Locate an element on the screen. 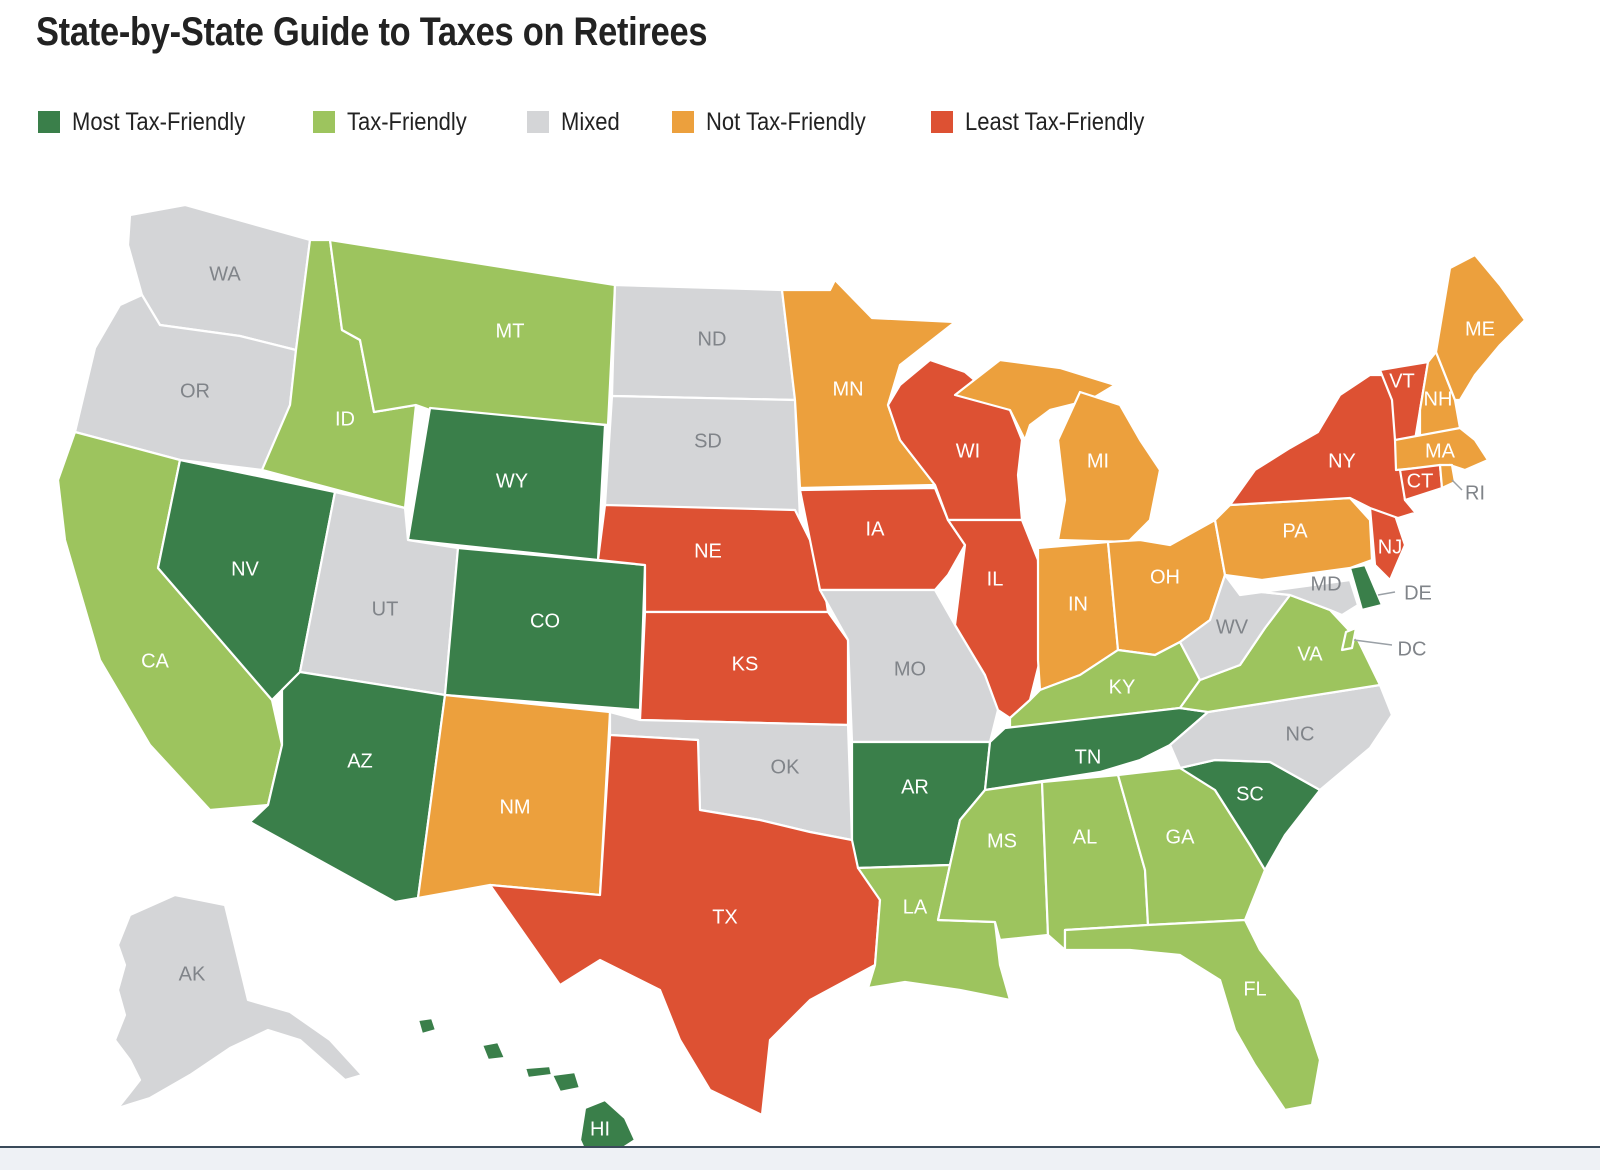 This screenshot has width=1600, height=1170. legend-item-least-tax-friendly: Least Tax-Friendly is located at coordinates (1050, 122).